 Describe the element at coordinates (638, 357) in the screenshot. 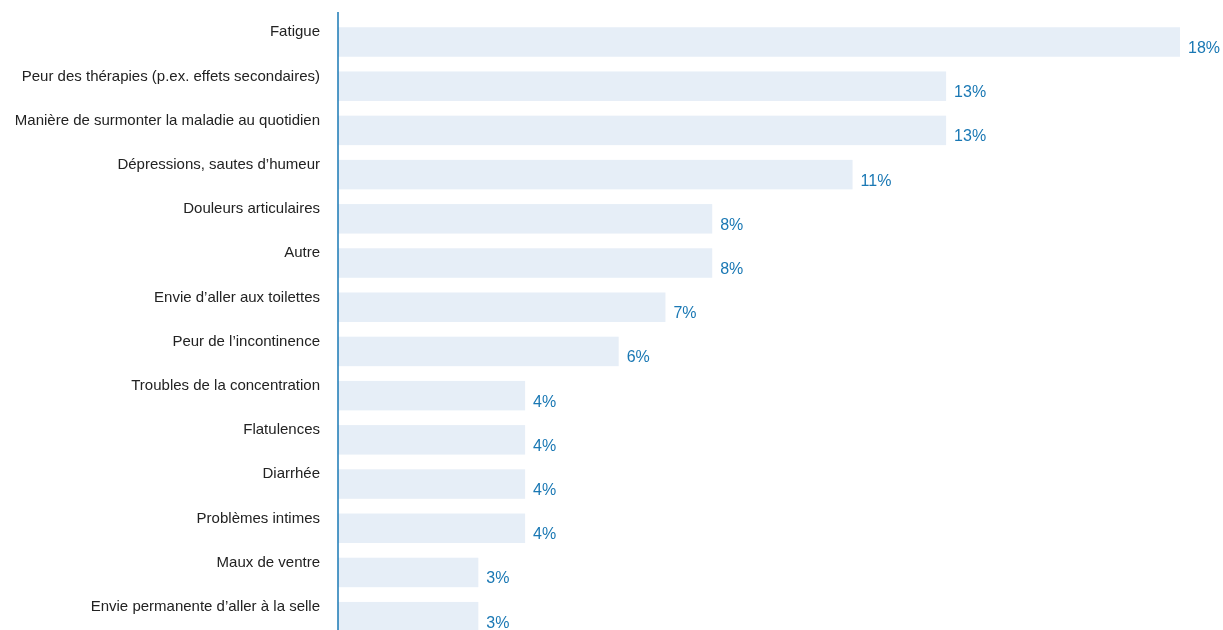

I see `data-label: 6%` at that location.